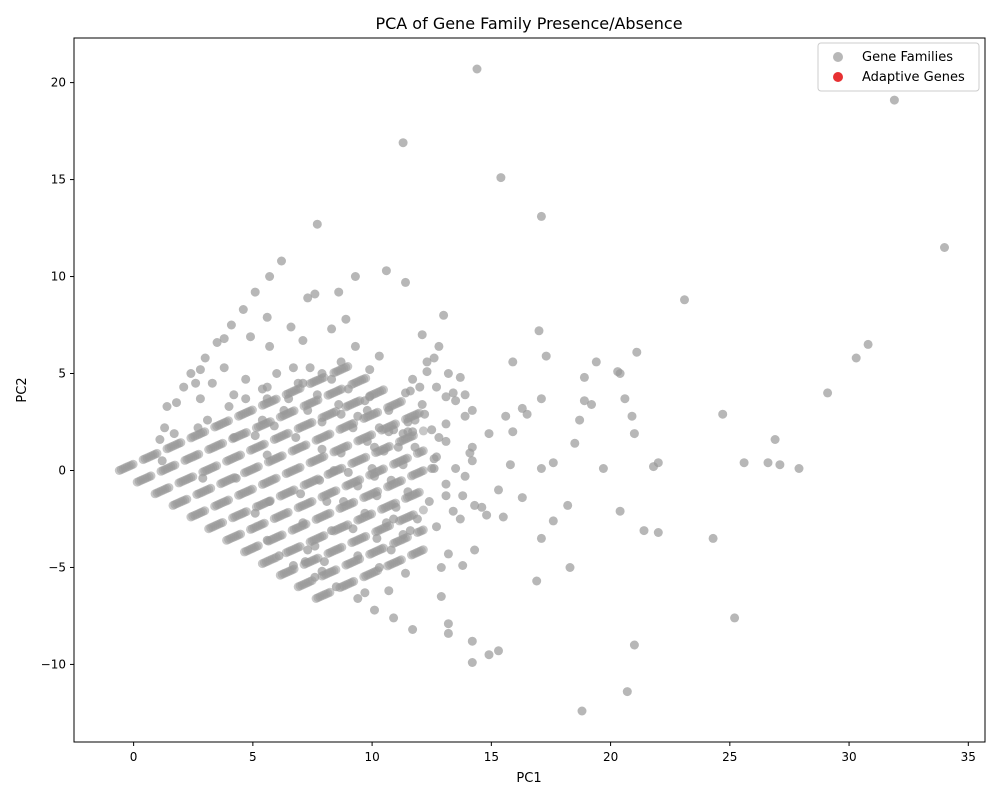  What do you see at coordinates (838, 57) in the screenshot?
I see `legend-marker-gene-families` at bounding box center [838, 57].